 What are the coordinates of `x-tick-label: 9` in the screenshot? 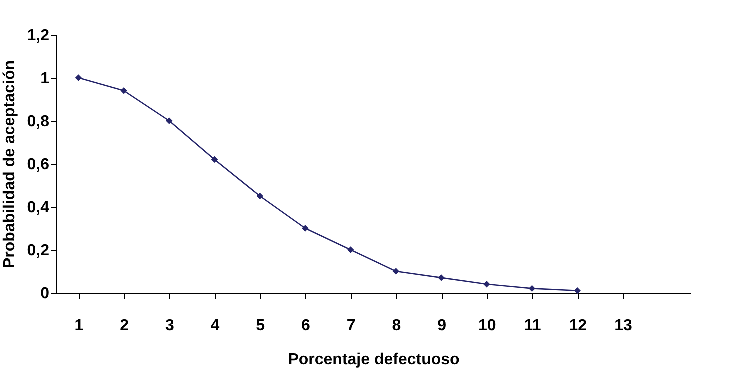 It's located at (442, 326).